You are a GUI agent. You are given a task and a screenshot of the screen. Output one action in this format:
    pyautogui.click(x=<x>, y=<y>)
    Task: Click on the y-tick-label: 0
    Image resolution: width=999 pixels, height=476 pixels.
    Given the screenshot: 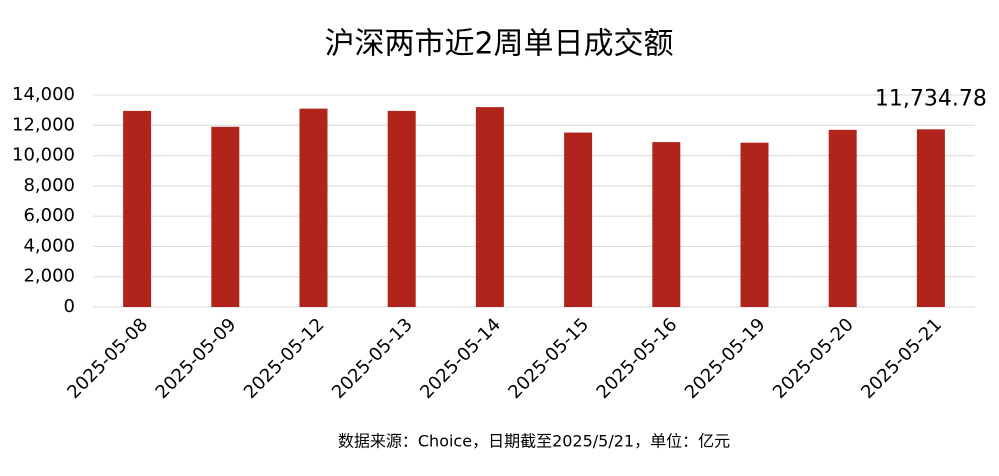 What is the action you would take?
    pyautogui.click(x=69, y=306)
    